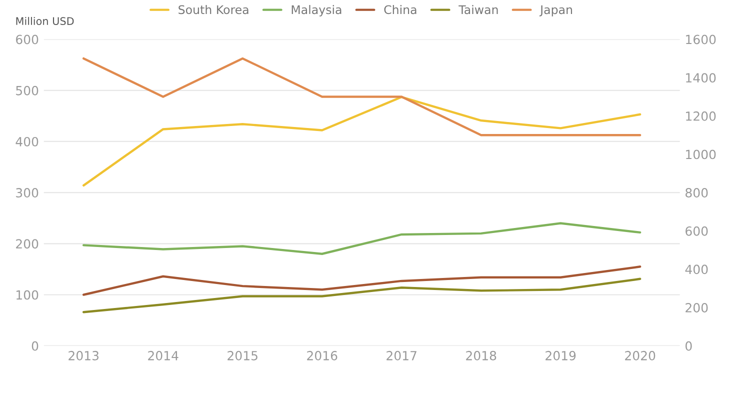 Image resolution: width=731 pixels, height=393 pixels. Describe the element at coordinates (697, 193) in the screenshot. I see `y2-tick-label: 800` at that location.